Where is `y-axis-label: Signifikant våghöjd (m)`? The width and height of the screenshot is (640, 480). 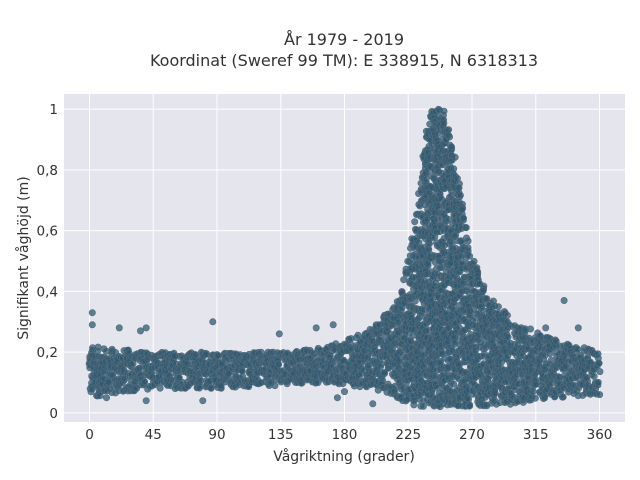 y-axis-label: Signifikant våghöjd (m) is located at coordinates (23, 257).